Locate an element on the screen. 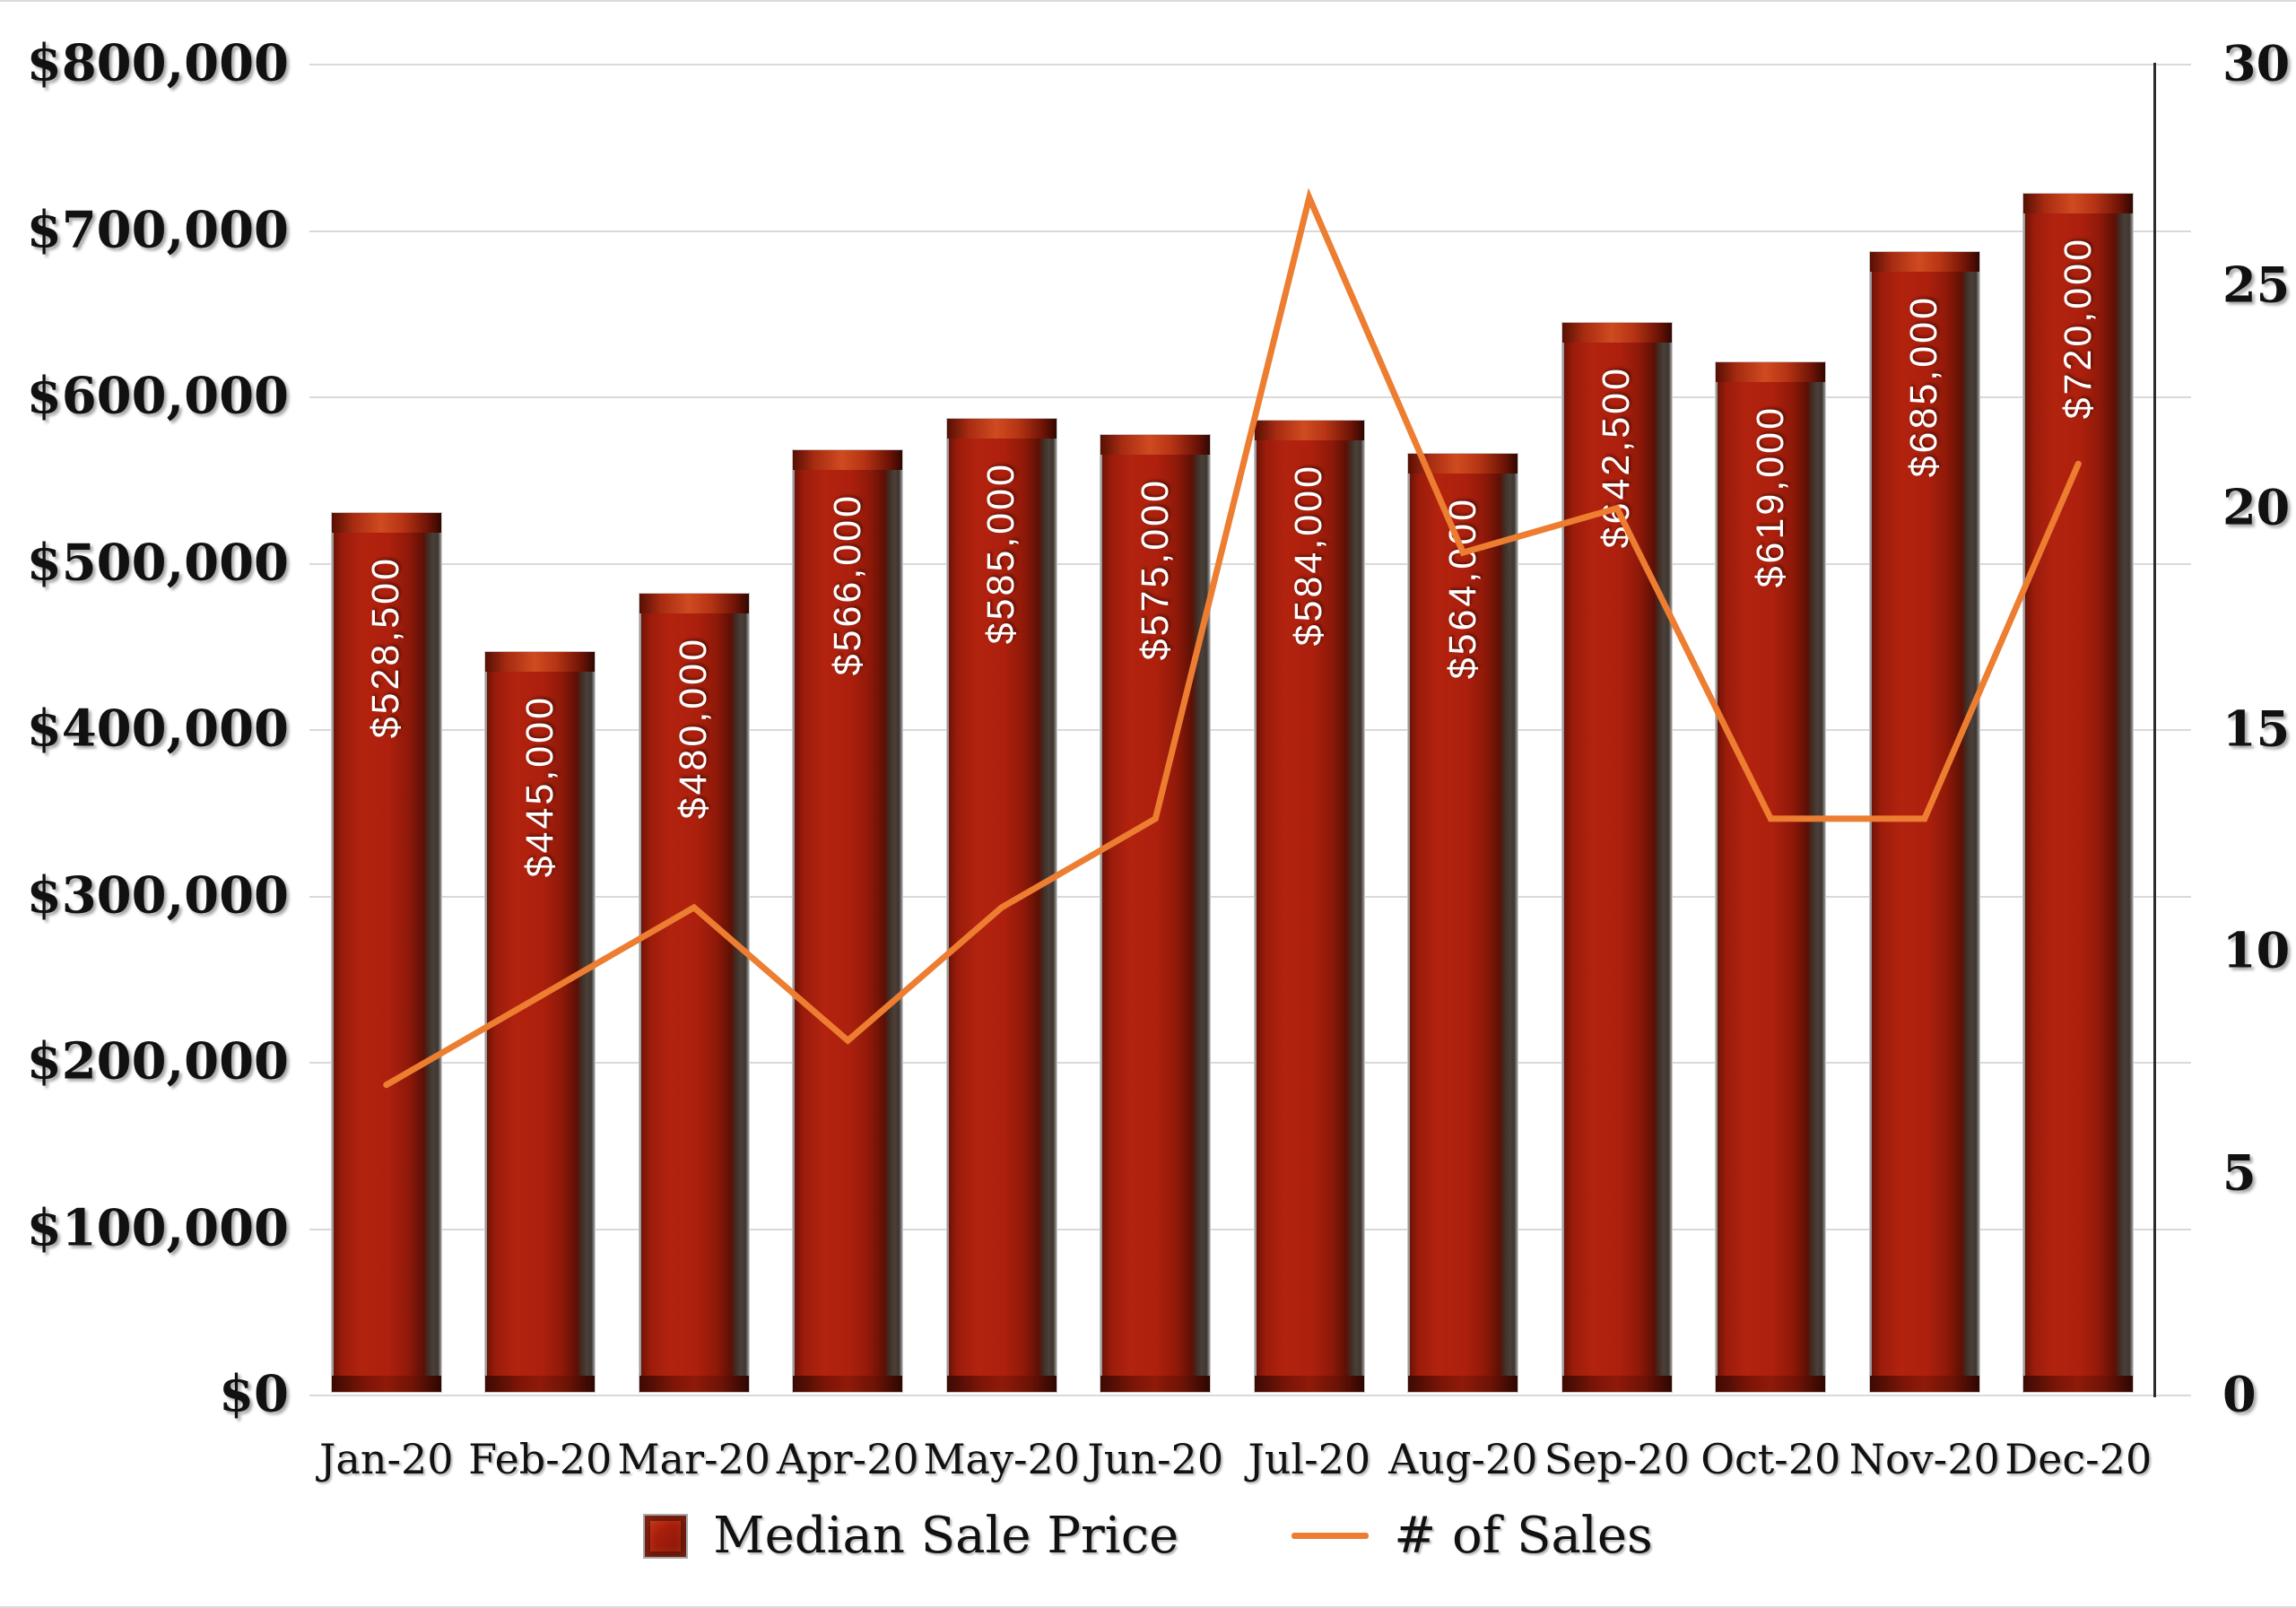 Image resolution: width=2296 pixels, height=1608 pixels. median-sale-price-legend-label: Median Sale Price is located at coordinates (946, 1536).